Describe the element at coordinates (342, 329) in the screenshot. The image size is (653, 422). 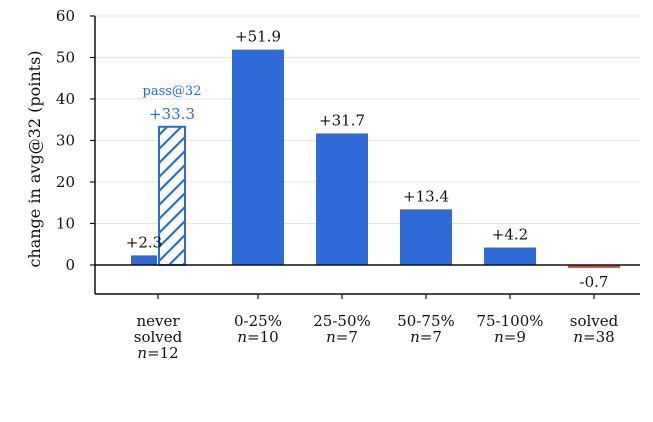
I see `x-tick-label-2: 25-50% n=7` at that location.